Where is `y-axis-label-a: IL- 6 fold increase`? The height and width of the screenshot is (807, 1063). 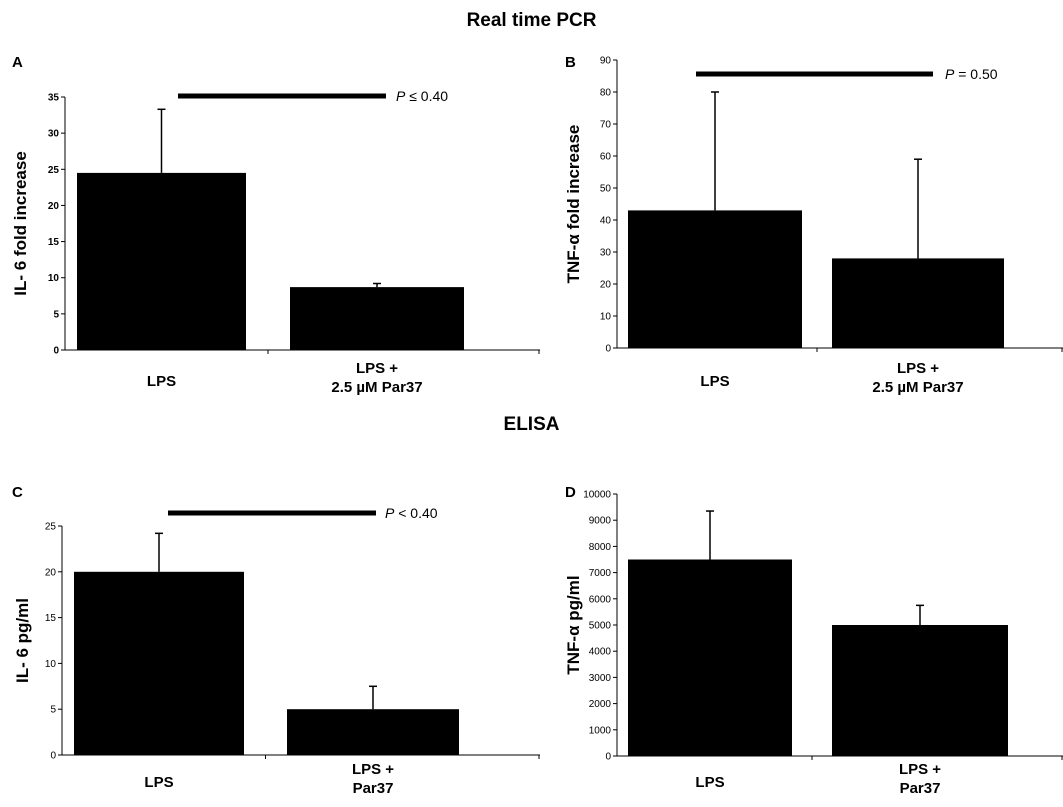 y-axis-label-a: IL- 6 fold increase is located at coordinates (20, 223).